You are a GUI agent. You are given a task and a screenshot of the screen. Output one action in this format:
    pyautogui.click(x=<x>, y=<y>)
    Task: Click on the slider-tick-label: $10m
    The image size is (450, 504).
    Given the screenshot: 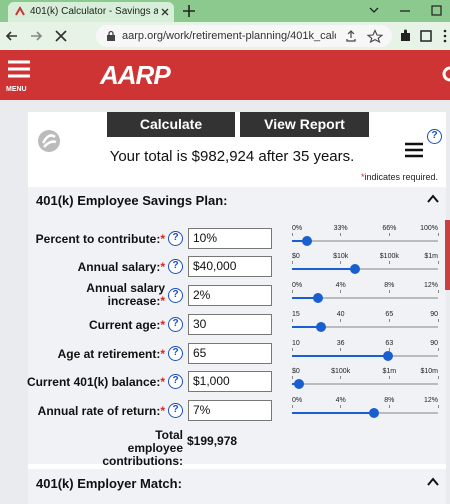 What is the action you would take?
    pyautogui.click(x=429, y=371)
    